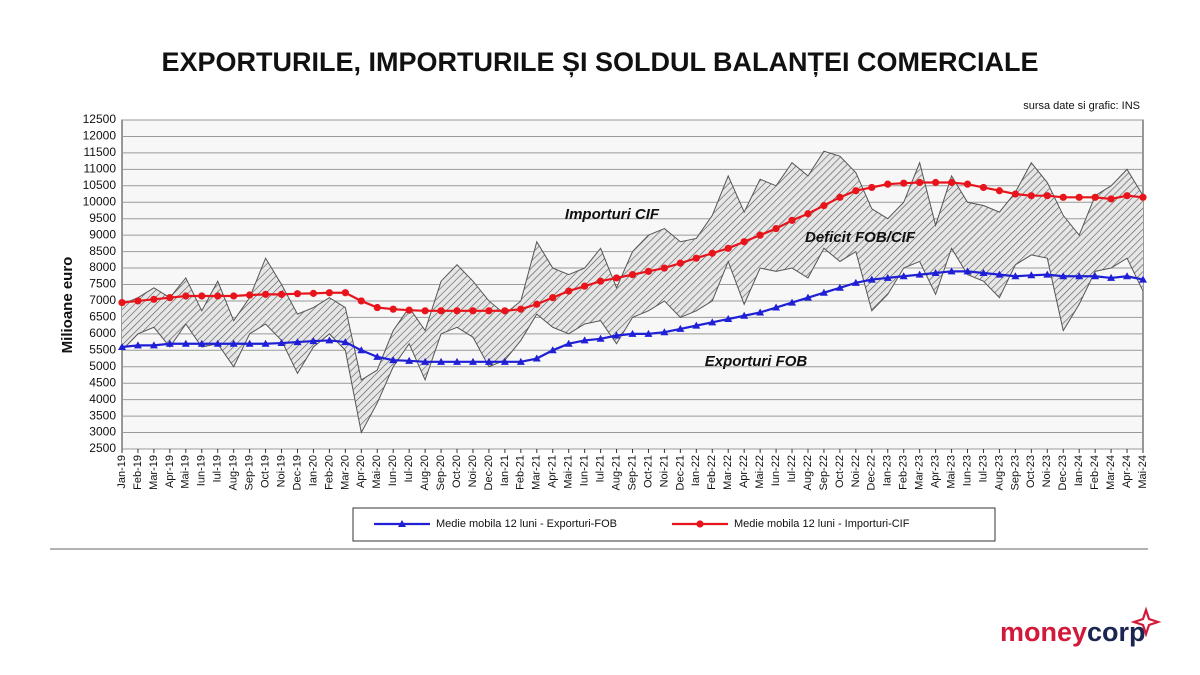 This screenshot has height=675, width=1200. I want to click on x-tick-label: Apr-21, so click(553, 471).